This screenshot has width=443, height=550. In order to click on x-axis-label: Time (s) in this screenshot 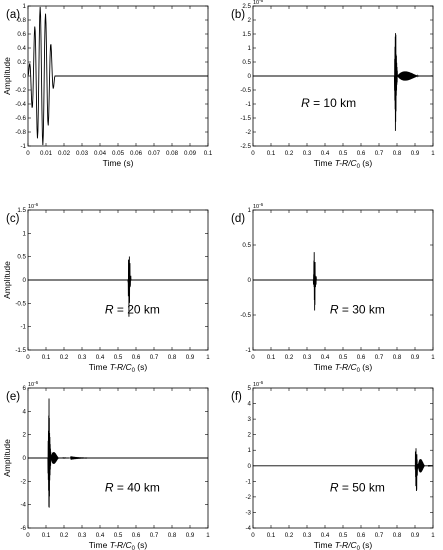, I will do `click(118, 163)`.